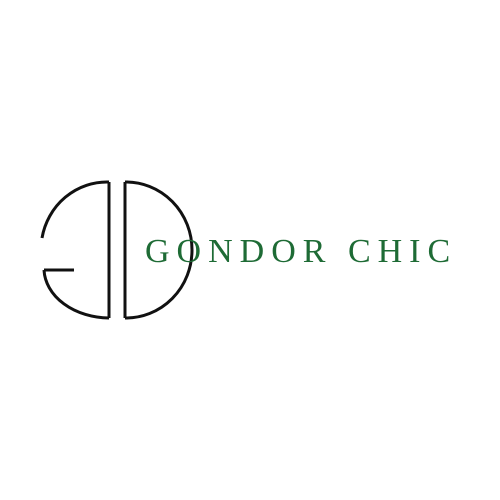 Image resolution: width=500 pixels, height=500 pixels. I want to click on brand-name: GONDOR CHIC, so click(301, 251).